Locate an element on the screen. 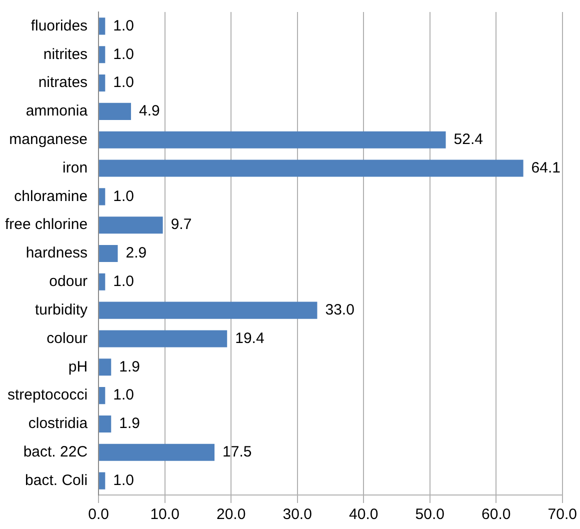  data-label: 4.9 is located at coordinates (149, 111).